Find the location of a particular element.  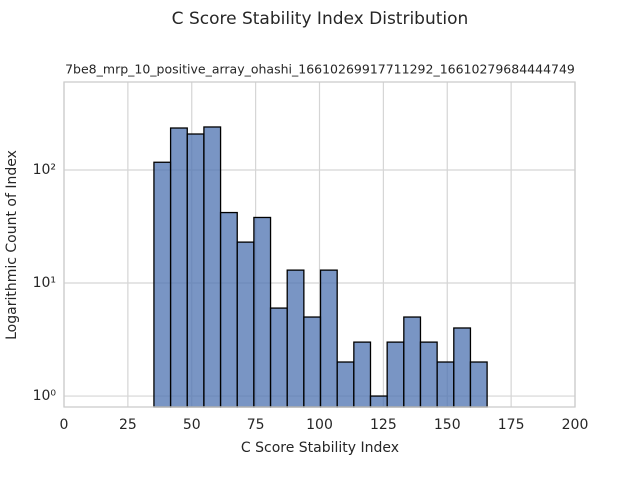

y-tick-label: 10⁰ is located at coordinates (45, 396).